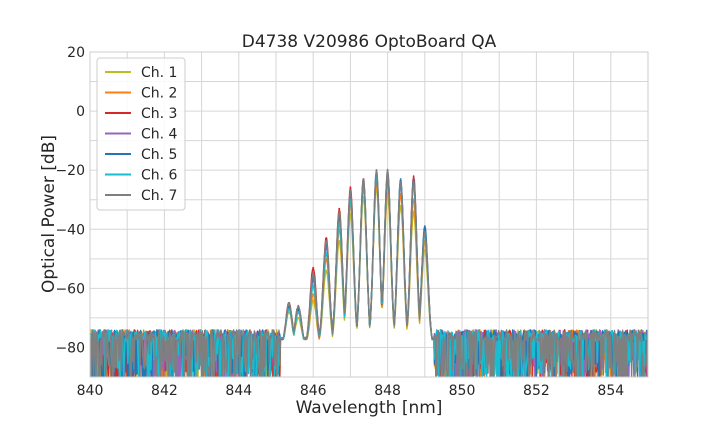 The height and width of the screenshot is (432, 720). What do you see at coordinates (49, 214) in the screenshot?
I see `y-axis-label: Optical Power [dB]` at bounding box center [49, 214].